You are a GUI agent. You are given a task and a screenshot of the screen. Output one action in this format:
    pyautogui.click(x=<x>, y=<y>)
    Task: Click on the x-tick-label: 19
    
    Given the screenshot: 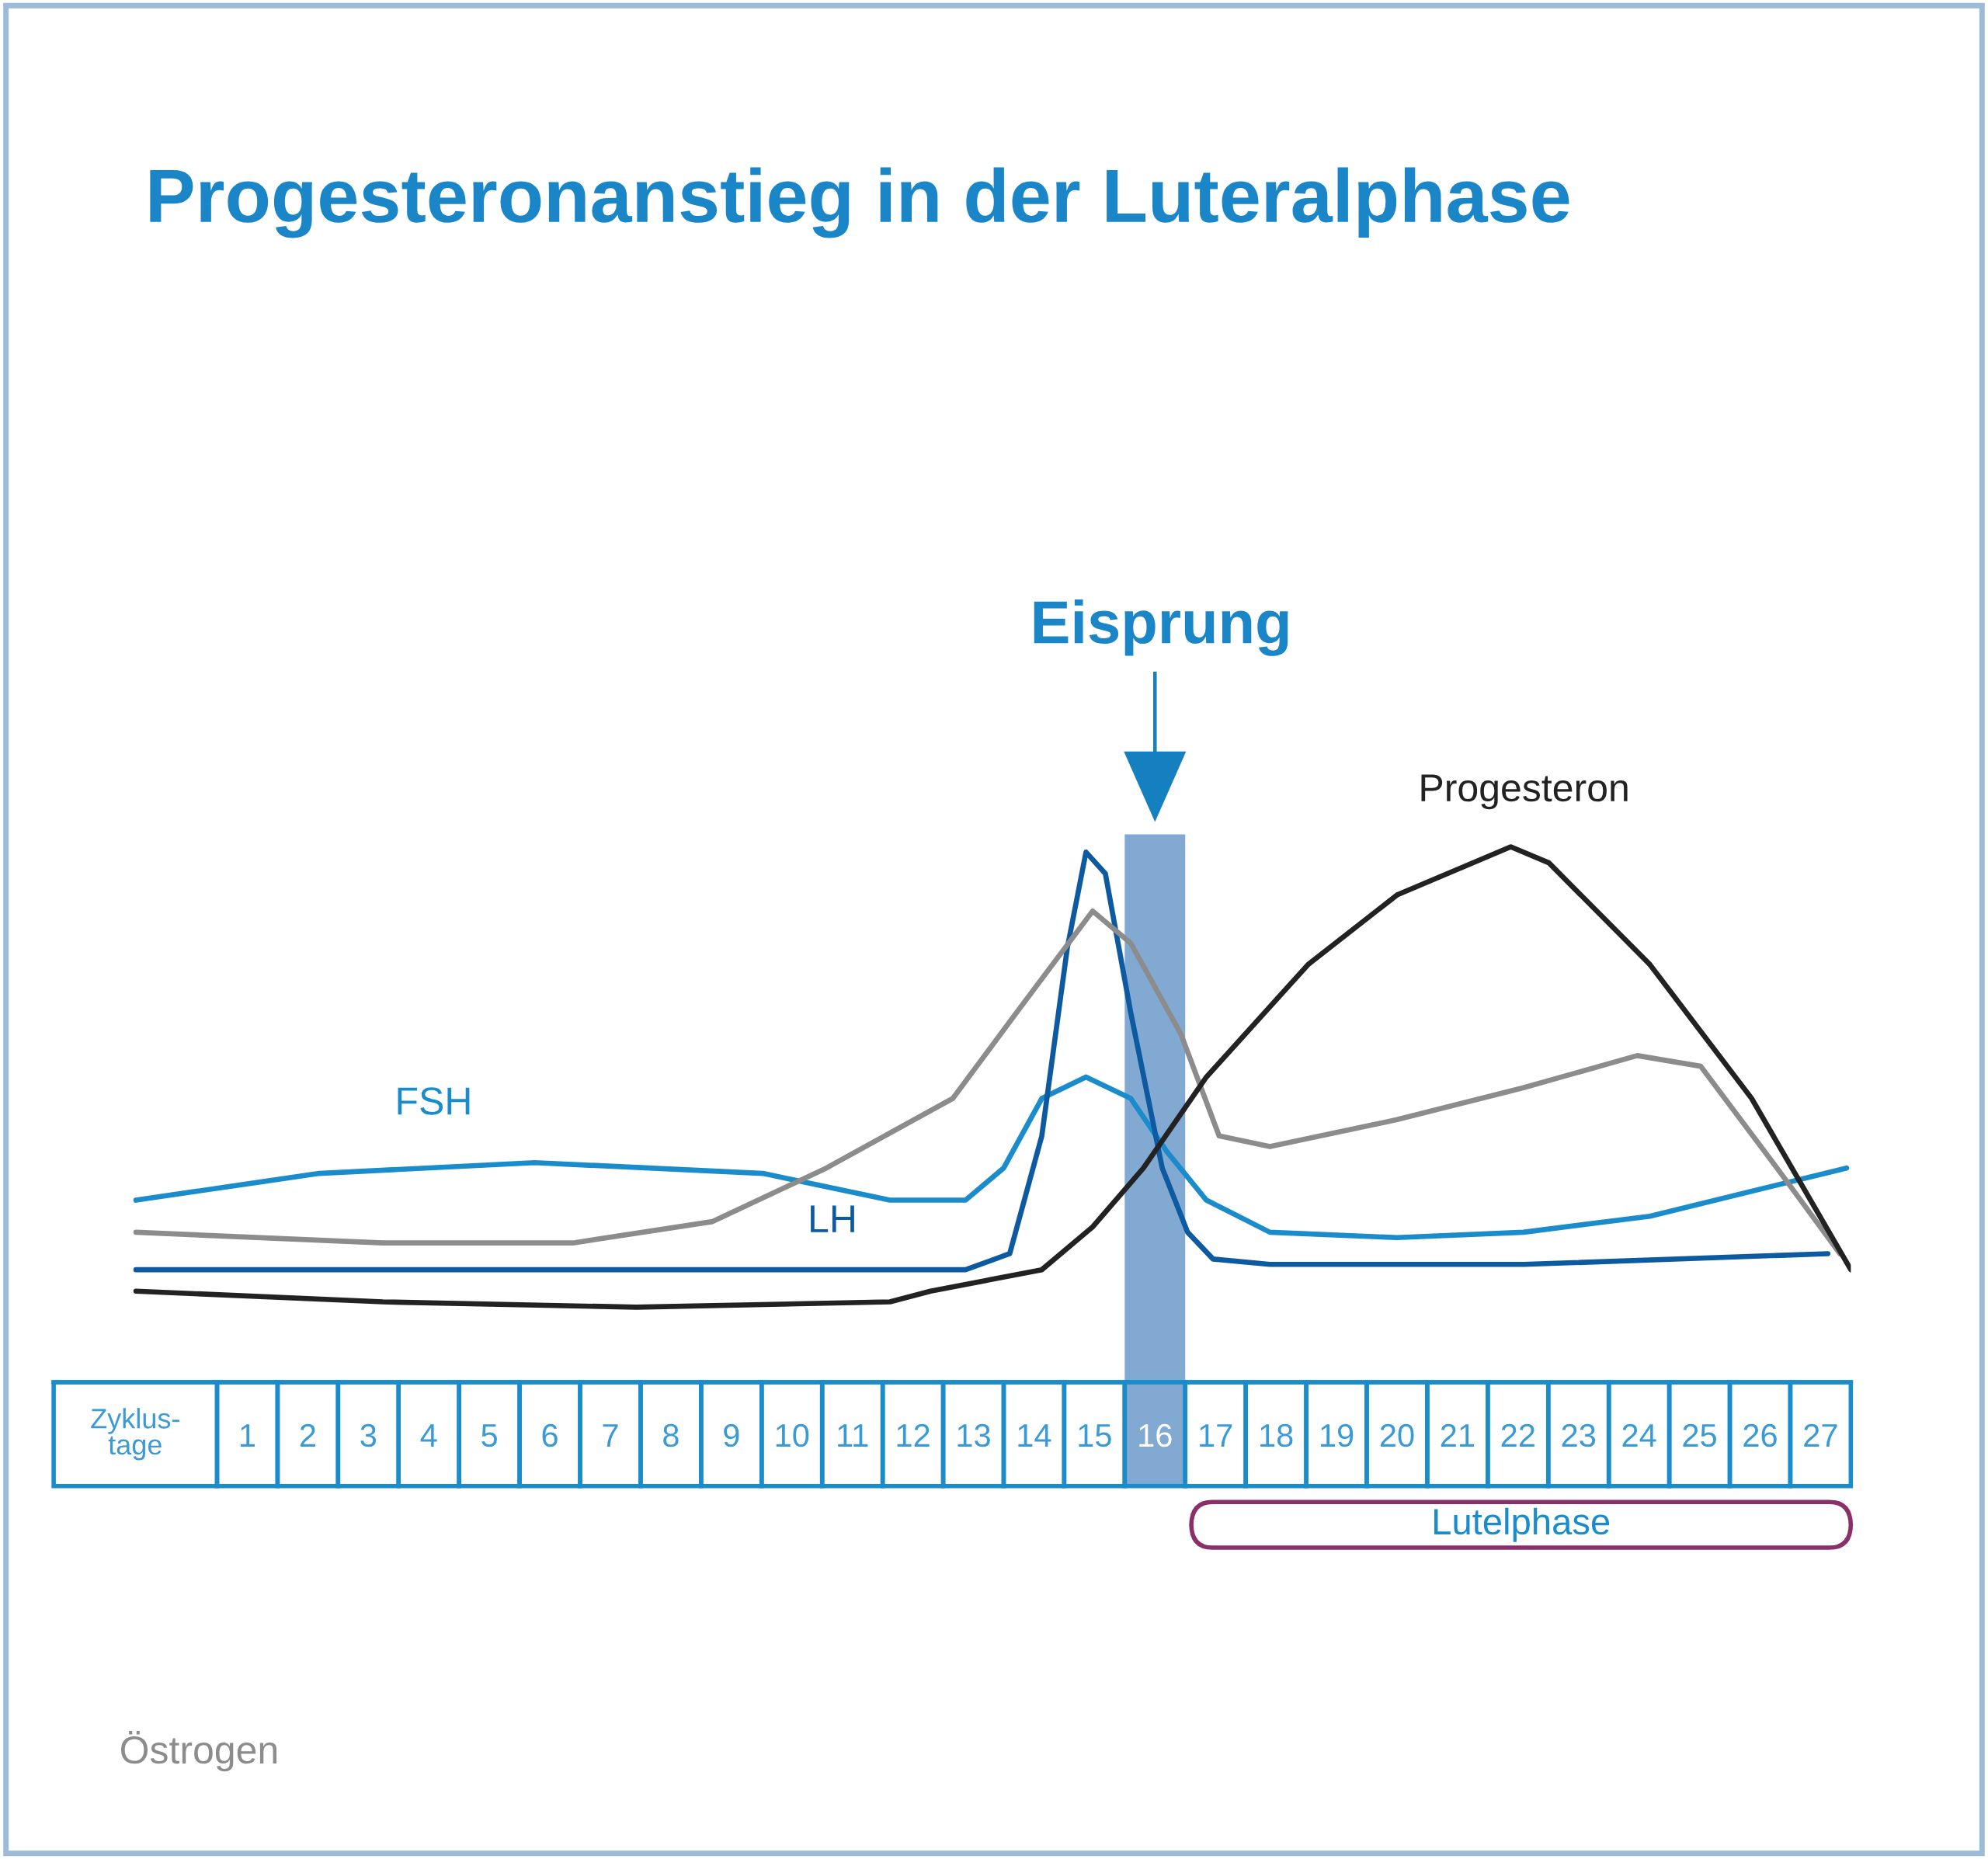 What is the action you would take?
    pyautogui.click(x=1337, y=1435)
    